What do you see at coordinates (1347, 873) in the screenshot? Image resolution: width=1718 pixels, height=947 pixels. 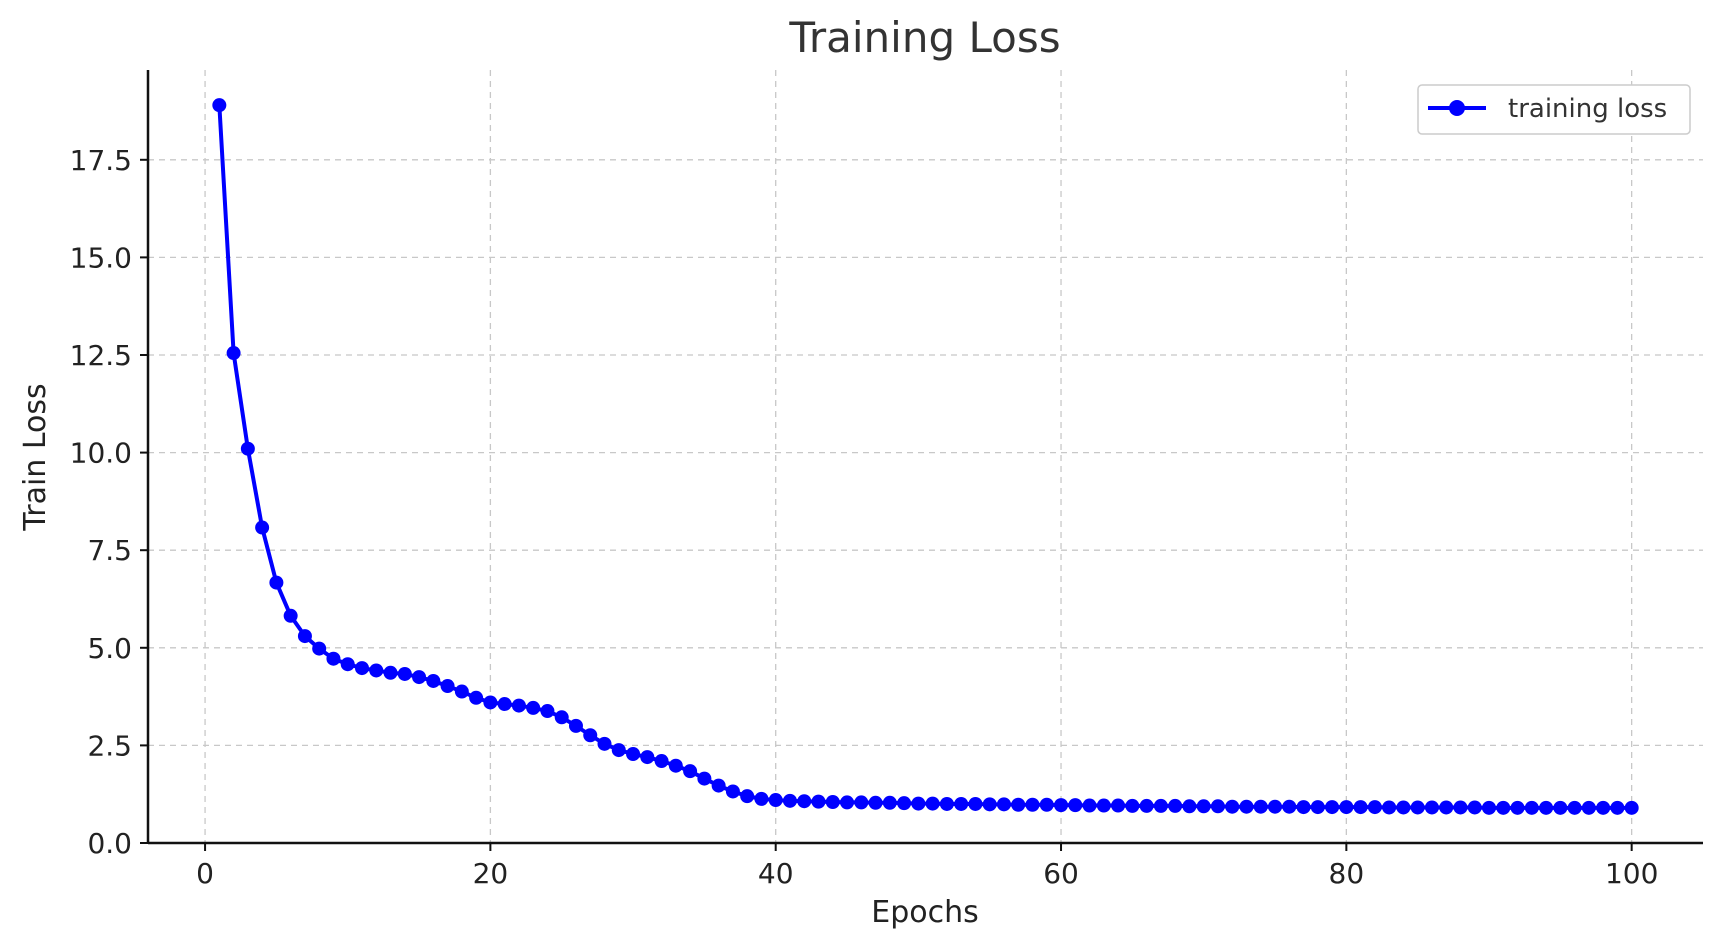 I see `x-tick-label: 80` at bounding box center [1347, 873].